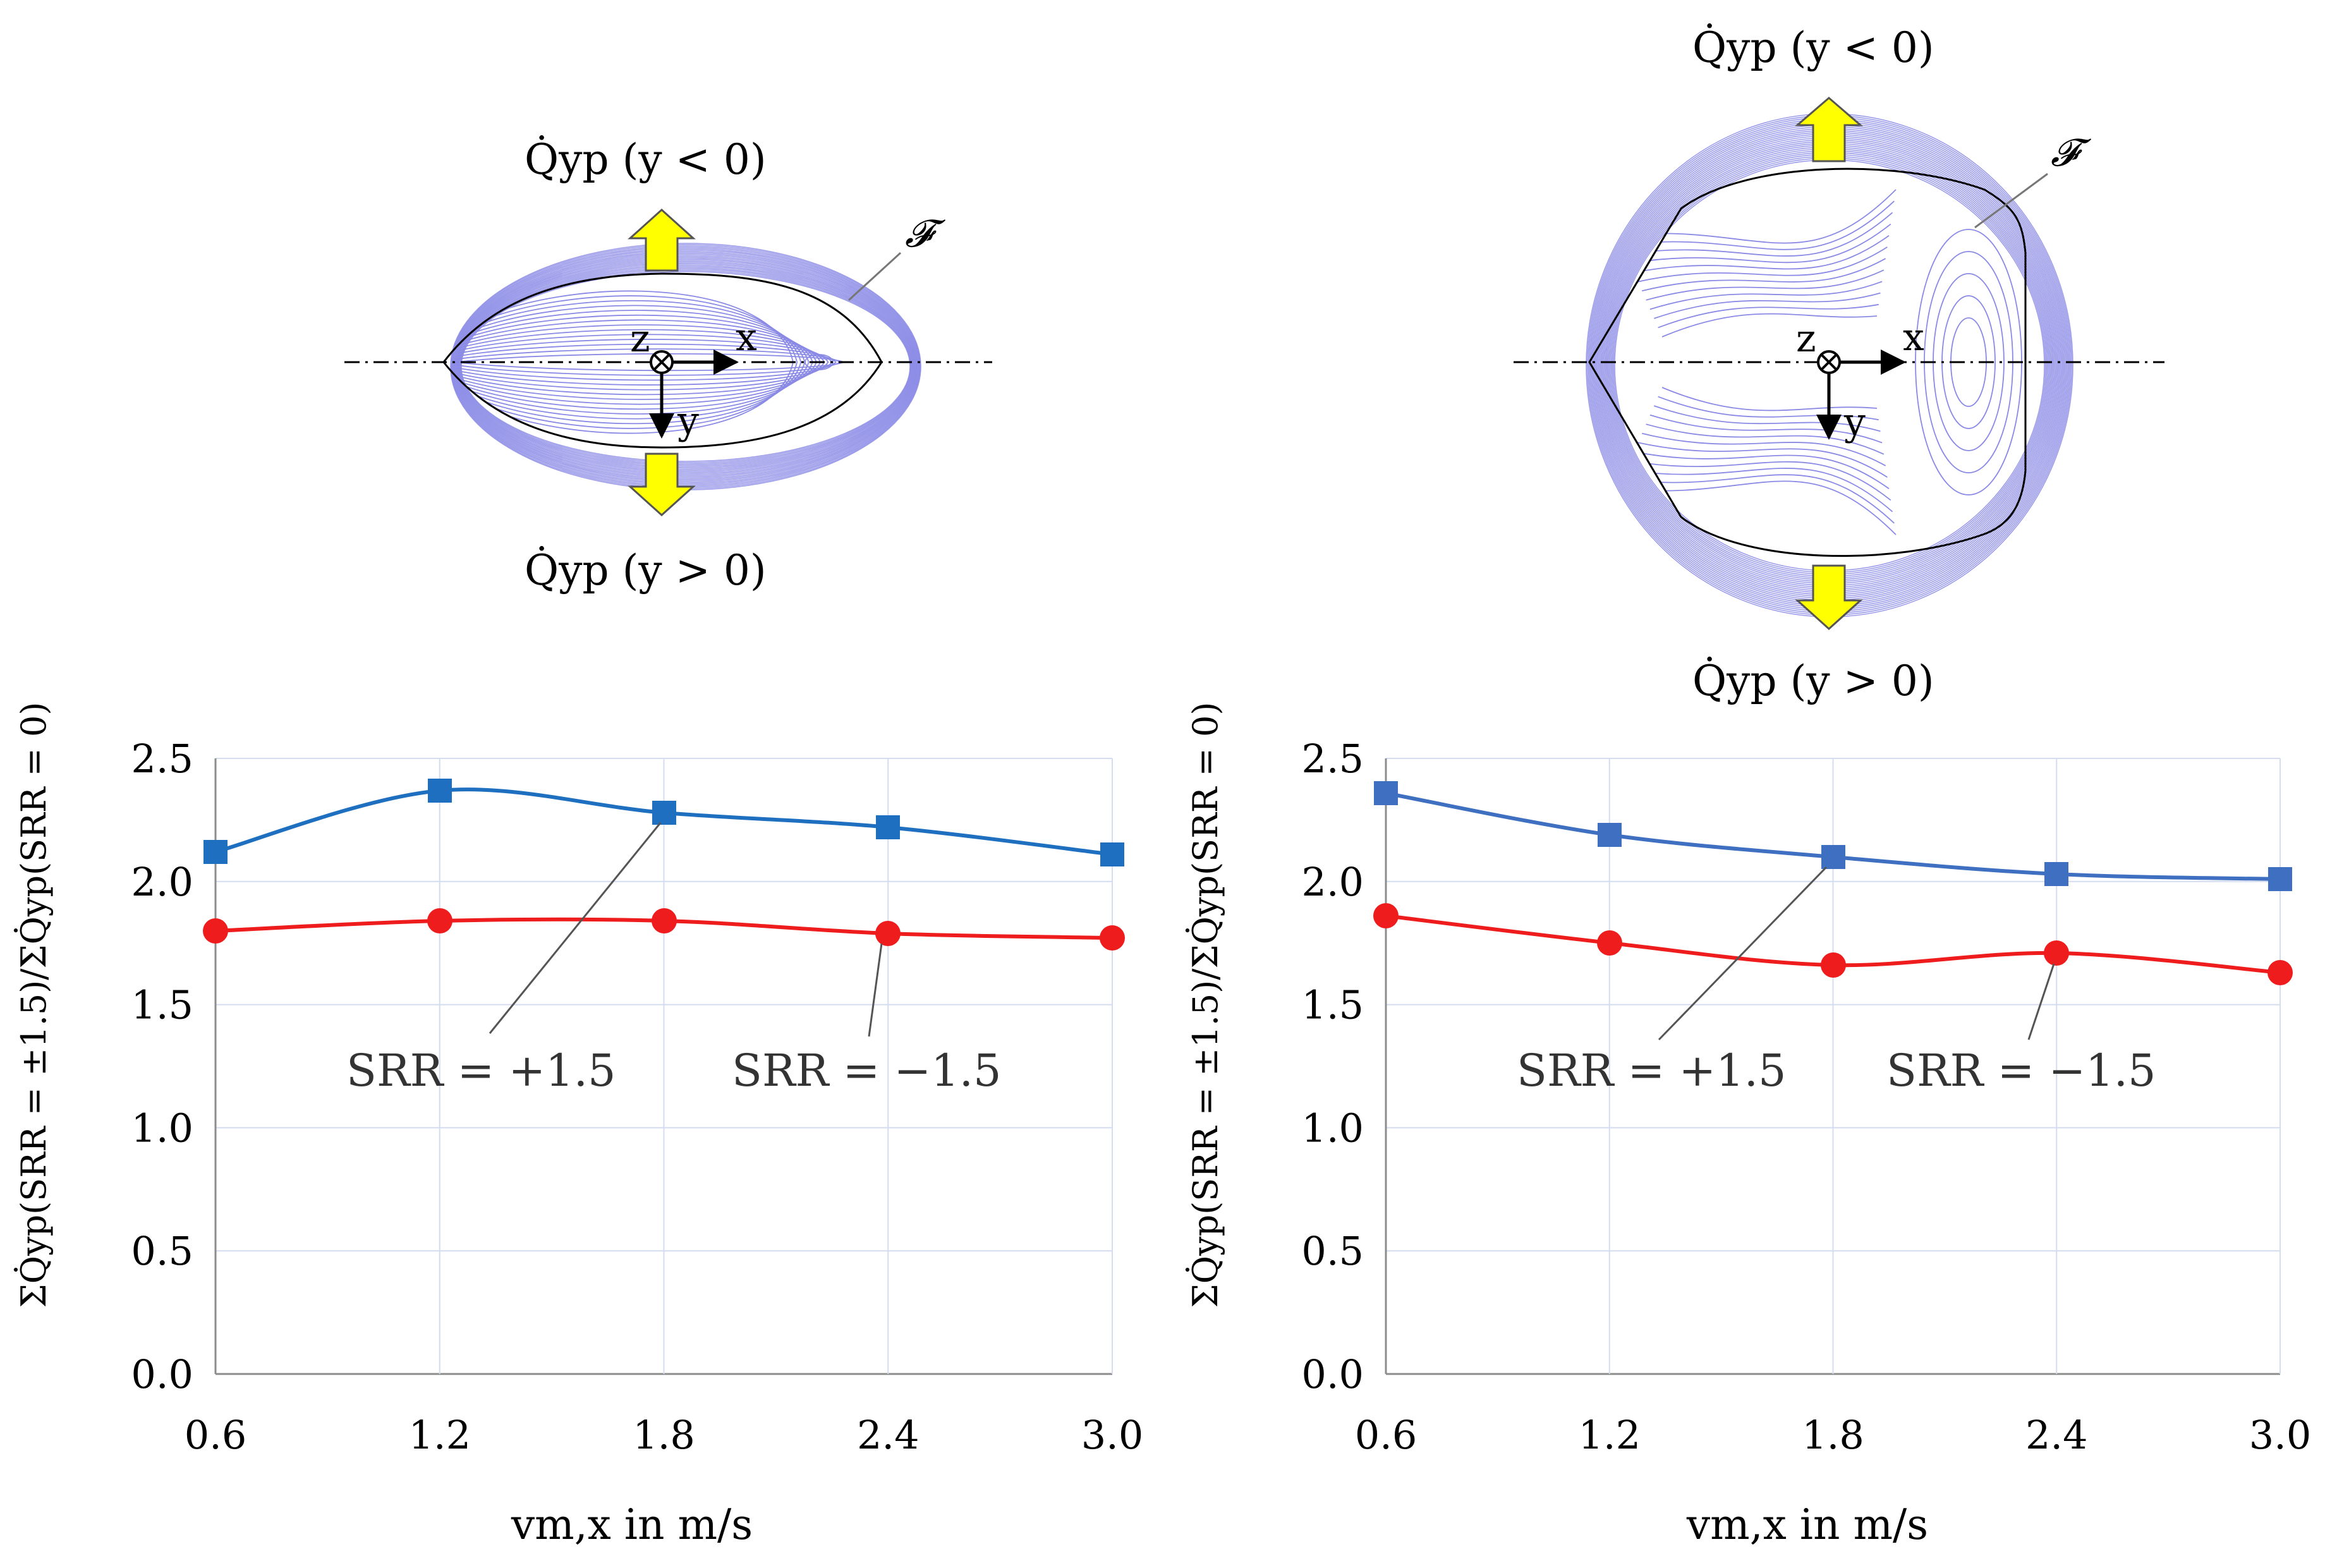 The width and height of the screenshot is (2325, 1568). I want to click on ellipse-contact-diagram: z x y Q̇yp (y < 0) Q̇yp (y > 0) 𝓕, so click(668, 365).